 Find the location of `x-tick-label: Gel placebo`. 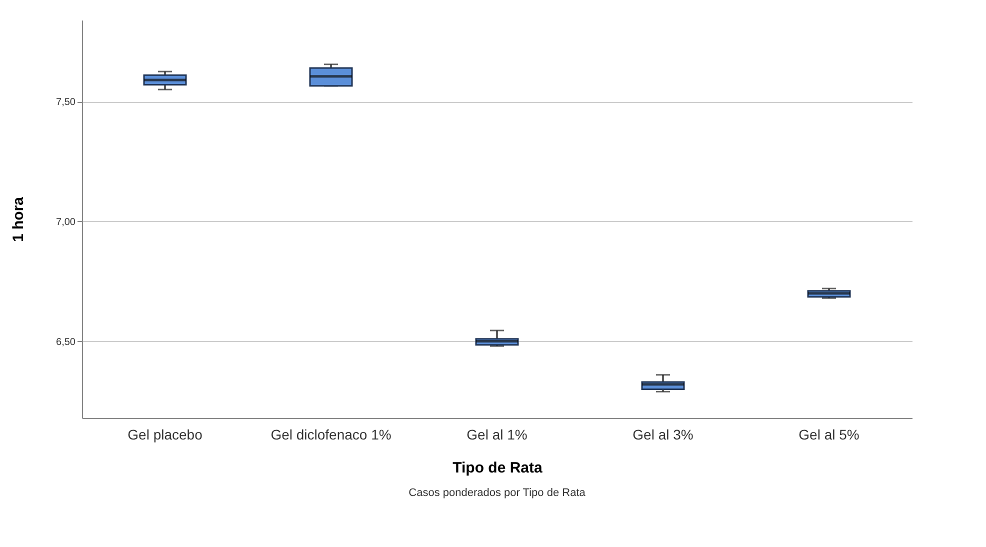

x-tick-label: Gel placebo is located at coordinates (165, 434).